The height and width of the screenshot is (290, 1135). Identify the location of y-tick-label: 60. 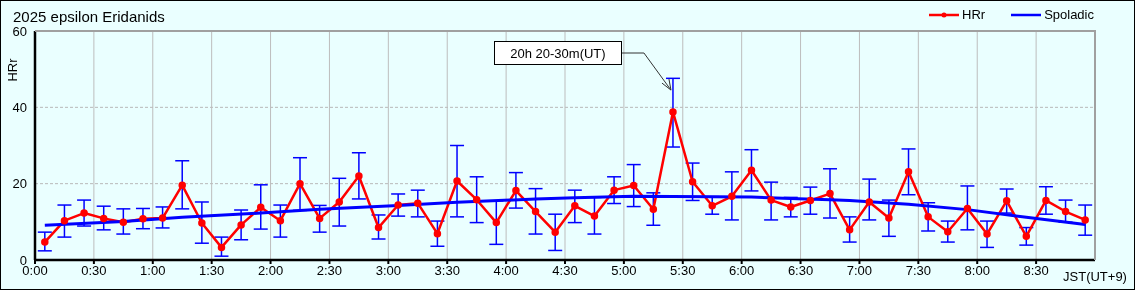
(19, 31).